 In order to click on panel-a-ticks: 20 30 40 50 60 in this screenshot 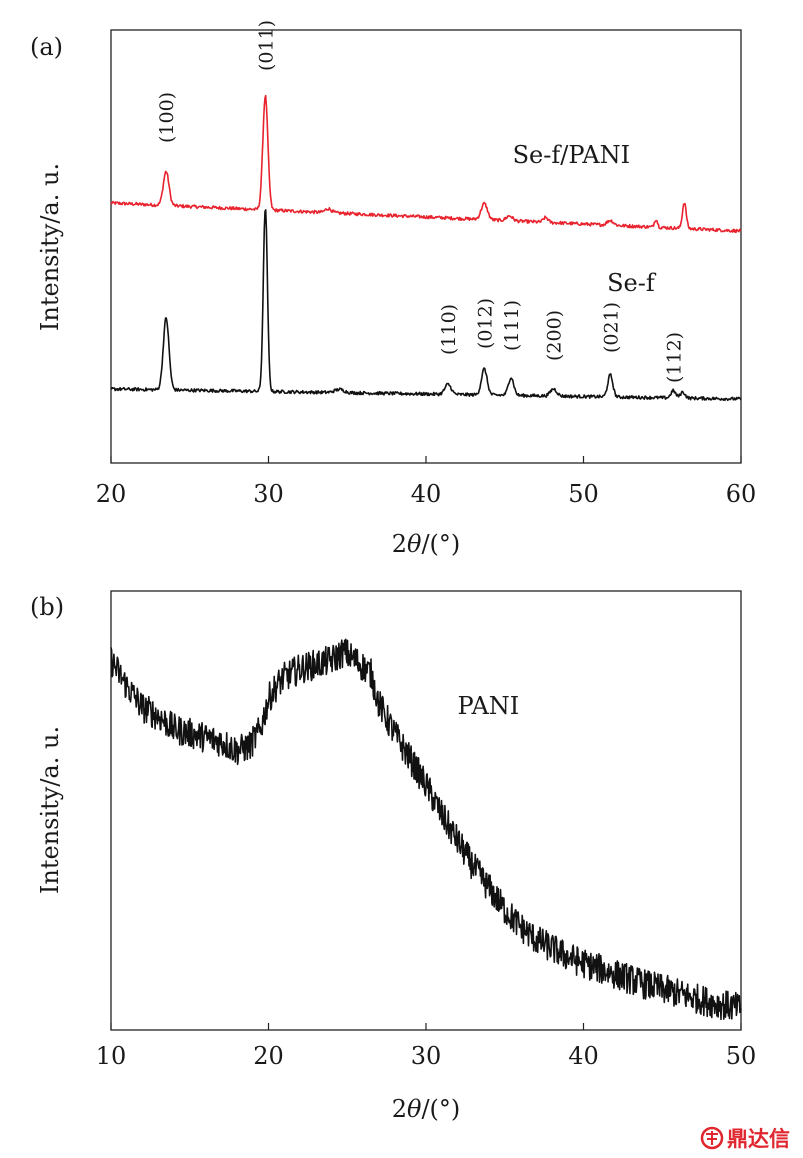, I will do `click(426, 482)`.